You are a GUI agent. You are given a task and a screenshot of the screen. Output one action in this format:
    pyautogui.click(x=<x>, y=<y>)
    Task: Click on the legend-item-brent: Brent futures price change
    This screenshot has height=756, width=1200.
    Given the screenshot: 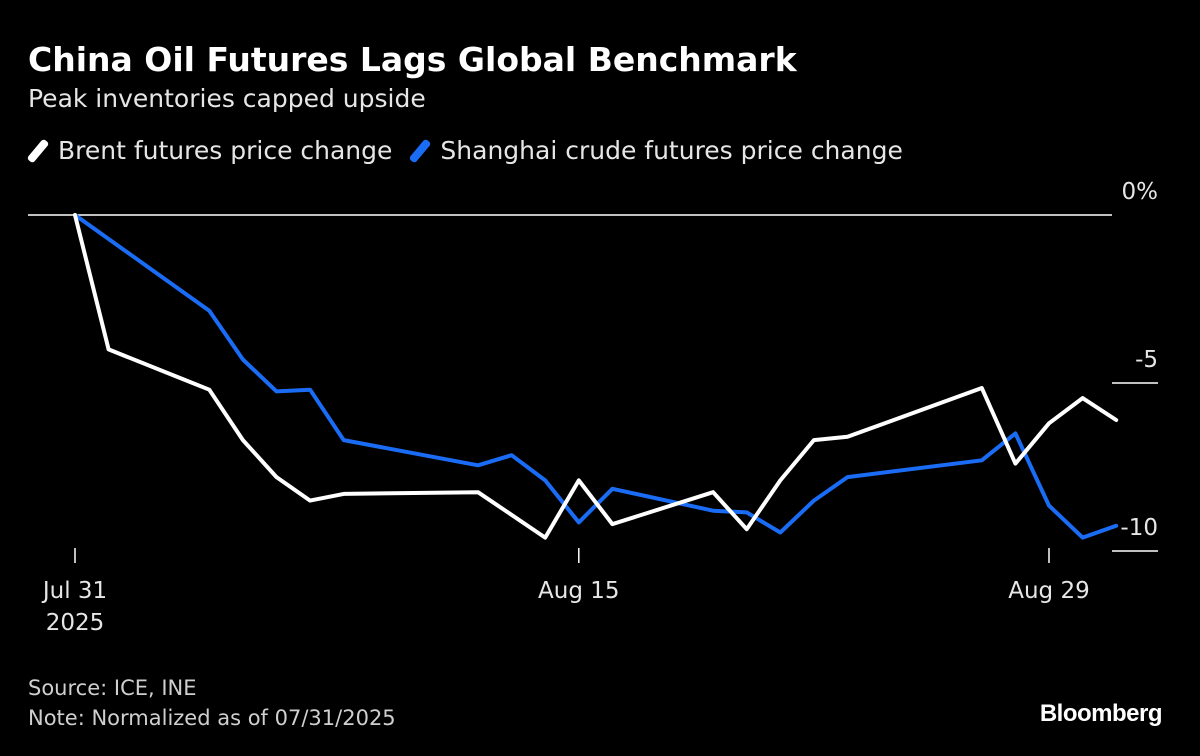 What is the action you would take?
    pyautogui.click(x=209, y=150)
    